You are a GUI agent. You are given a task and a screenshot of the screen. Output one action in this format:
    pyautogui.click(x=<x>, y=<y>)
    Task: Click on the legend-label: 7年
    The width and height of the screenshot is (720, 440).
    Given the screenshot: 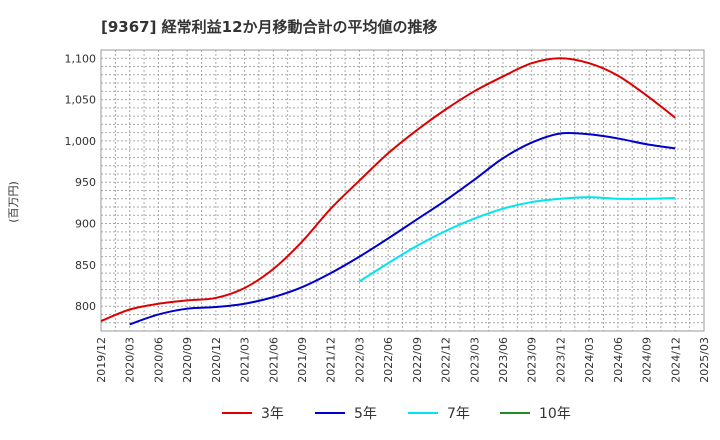 What is the action you would take?
    pyautogui.click(x=458, y=414)
    